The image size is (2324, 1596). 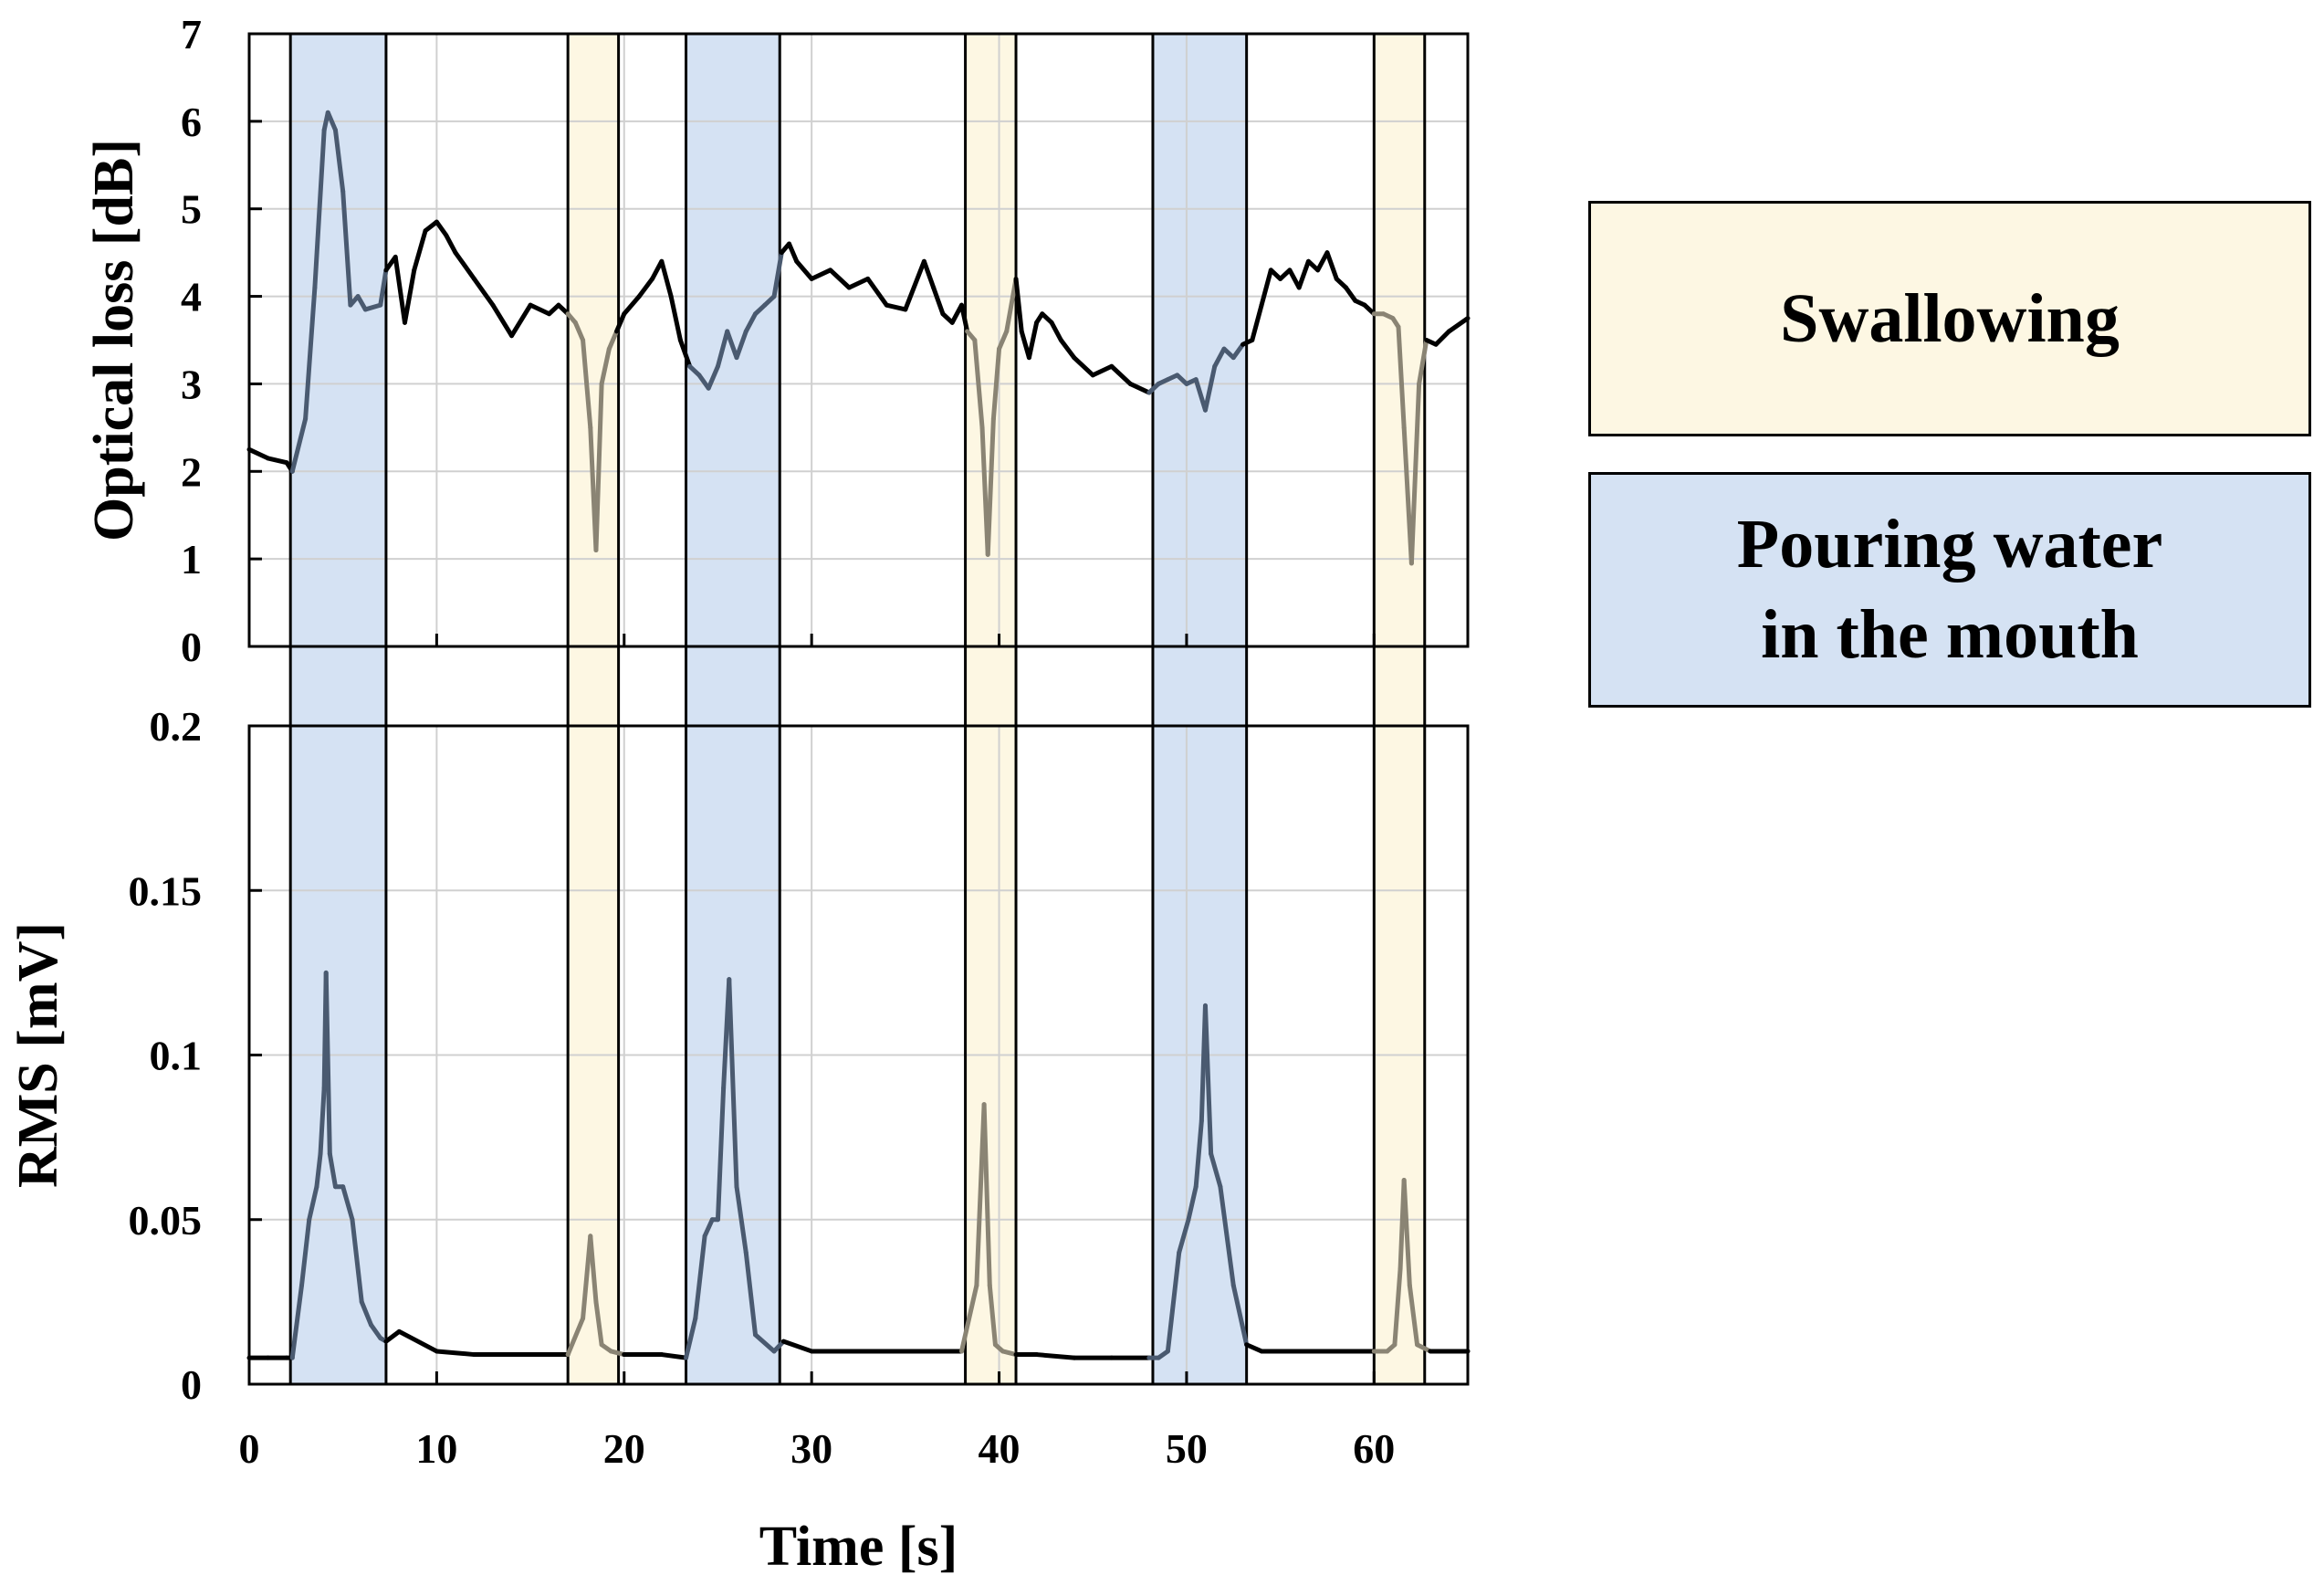 I want to click on ytick-label-rms-0: 0, so click(x=192, y=1385).